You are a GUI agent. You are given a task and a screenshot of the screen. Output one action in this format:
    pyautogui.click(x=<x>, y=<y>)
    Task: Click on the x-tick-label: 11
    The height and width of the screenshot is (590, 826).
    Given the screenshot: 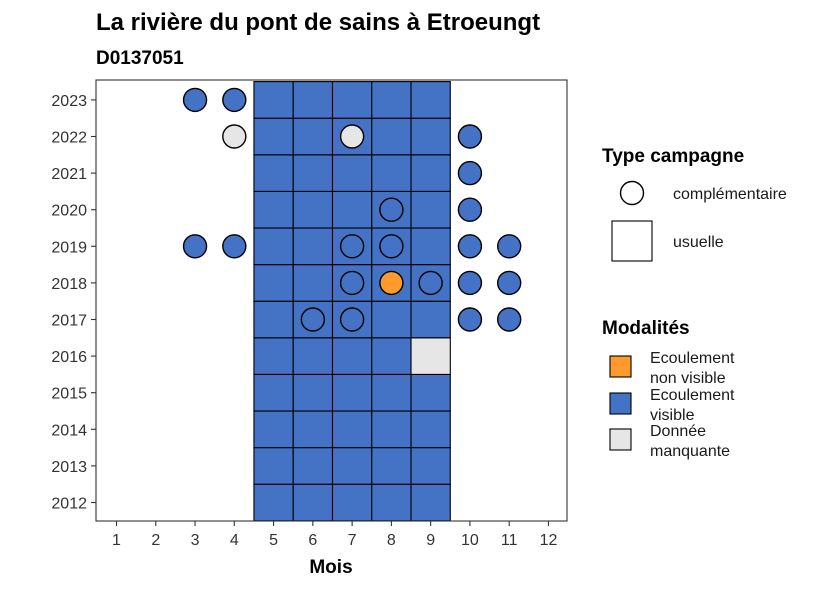 What is the action you would take?
    pyautogui.click(x=509, y=540)
    